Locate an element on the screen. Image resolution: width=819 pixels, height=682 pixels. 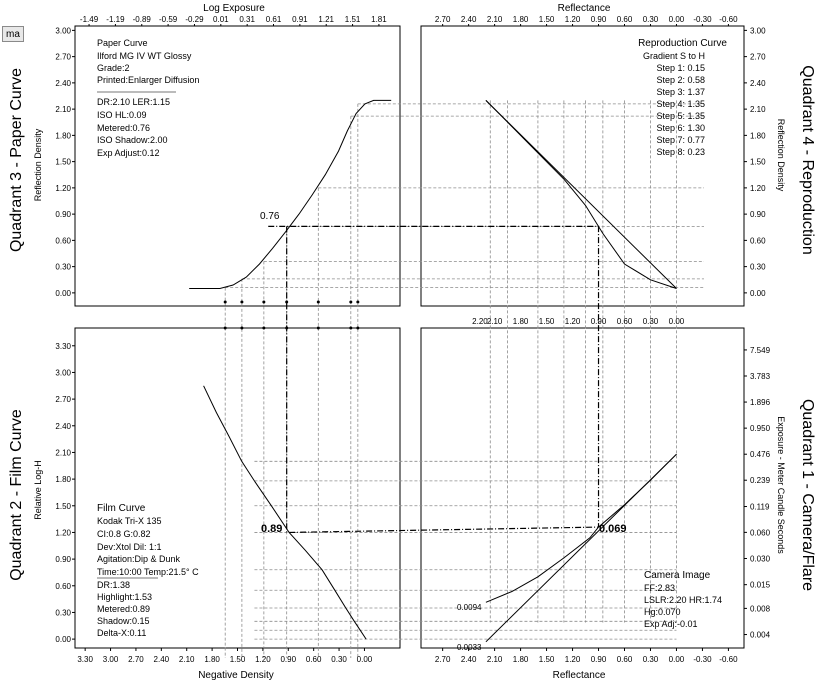
q1-y-tick-label: 0.119 is located at coordinates (760, 507).